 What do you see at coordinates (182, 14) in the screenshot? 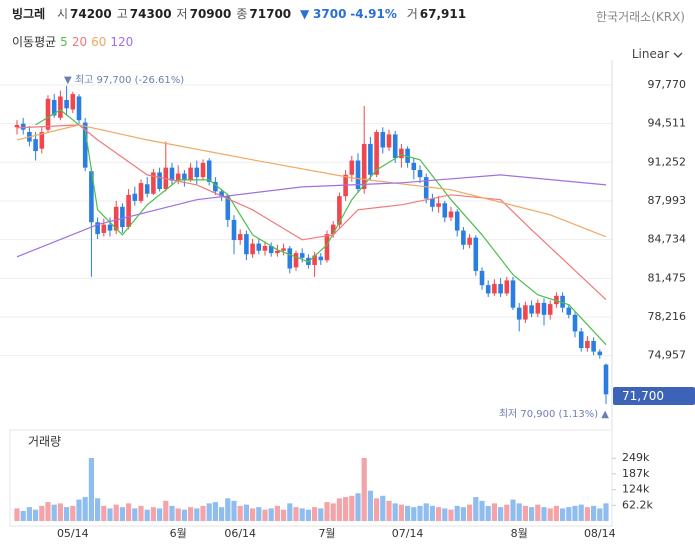
I see `quote-label: 저` at bounding box center [182, 14].